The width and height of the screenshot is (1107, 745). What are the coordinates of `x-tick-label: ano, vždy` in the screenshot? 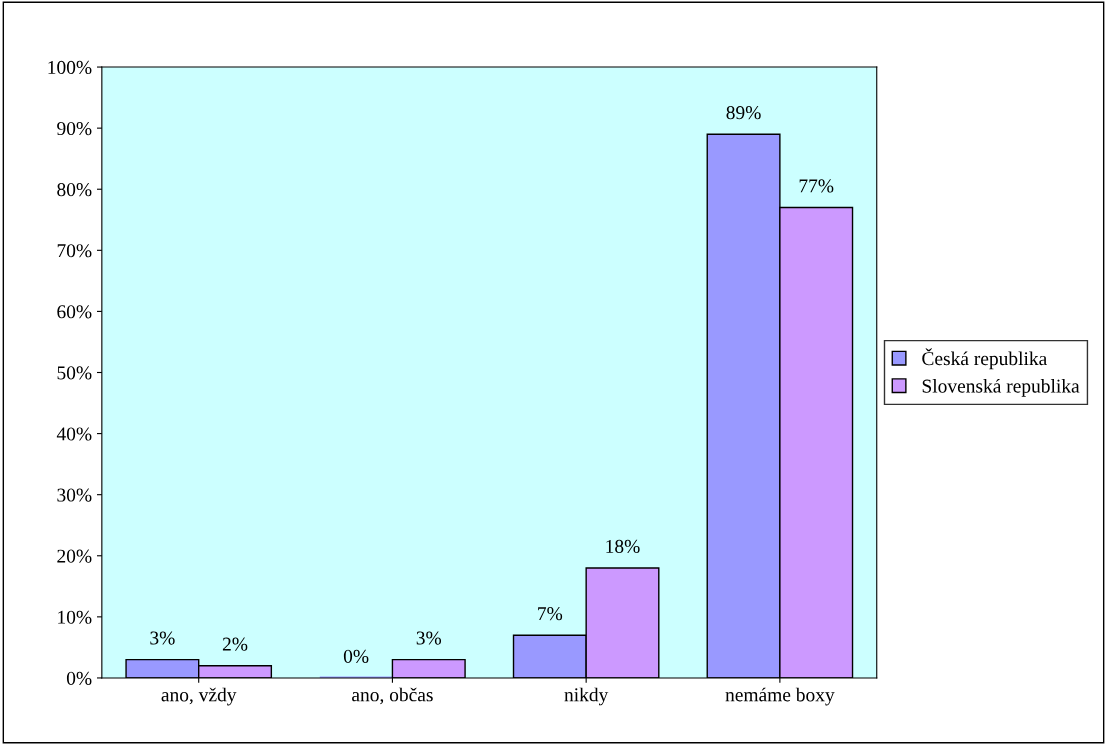 It's located at (199, 696).